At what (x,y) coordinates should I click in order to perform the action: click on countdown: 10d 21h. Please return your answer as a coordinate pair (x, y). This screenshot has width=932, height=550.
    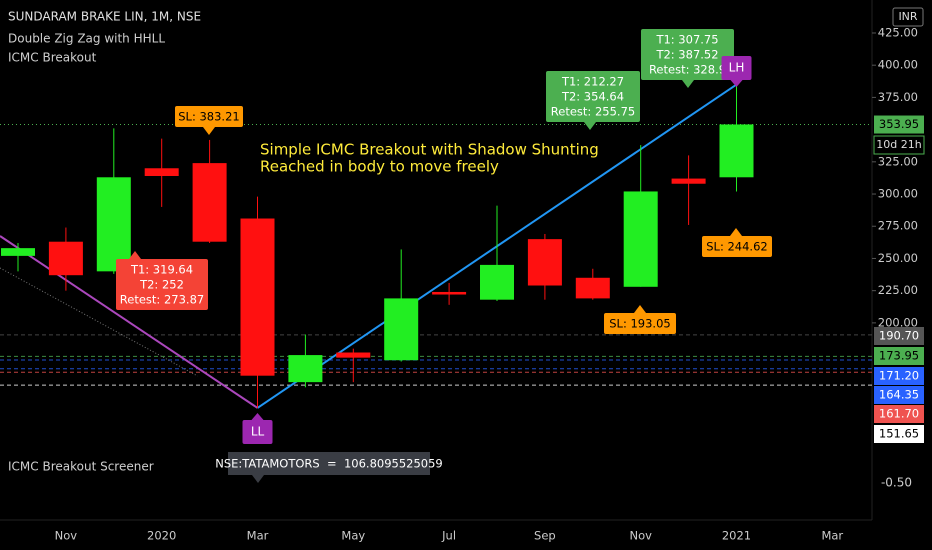
    Looking at the image, I should click on (898, 144).